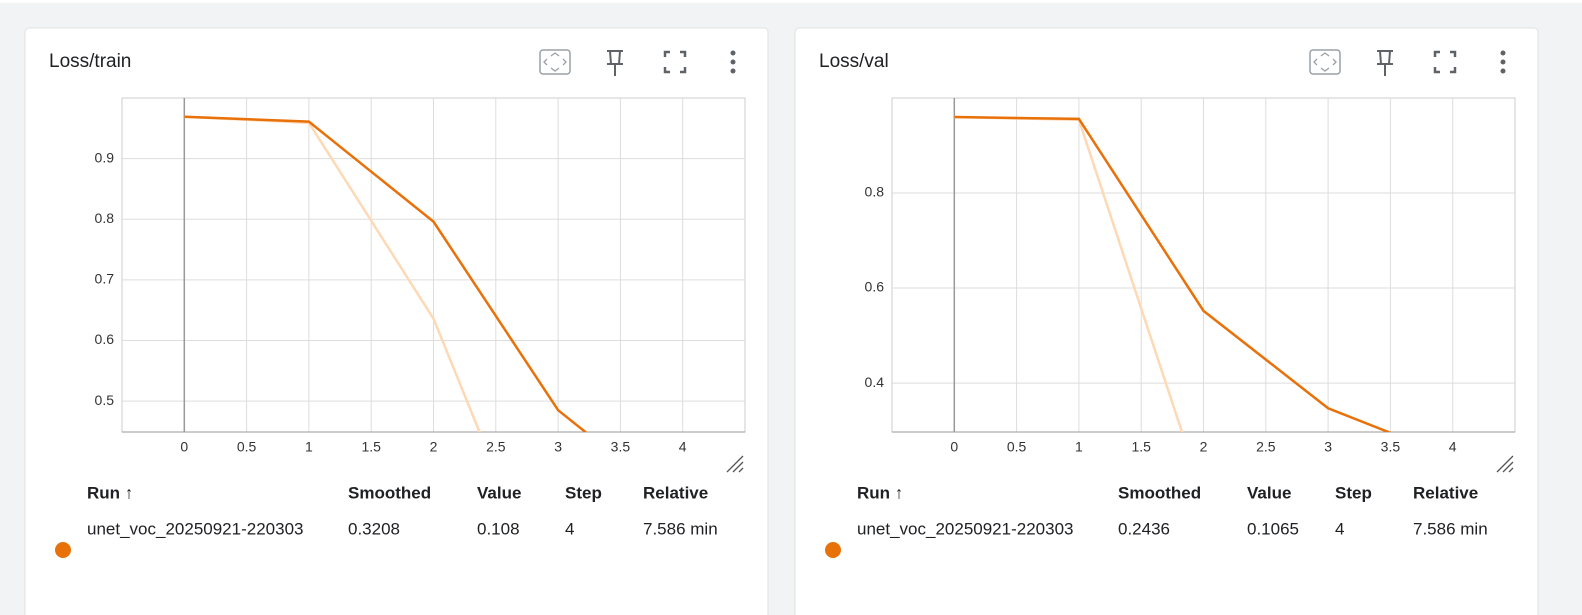 Image resolution: width=1582 pixels, height=615 pixels. I want to click on card-title: Loss/val, so click(854, 61).